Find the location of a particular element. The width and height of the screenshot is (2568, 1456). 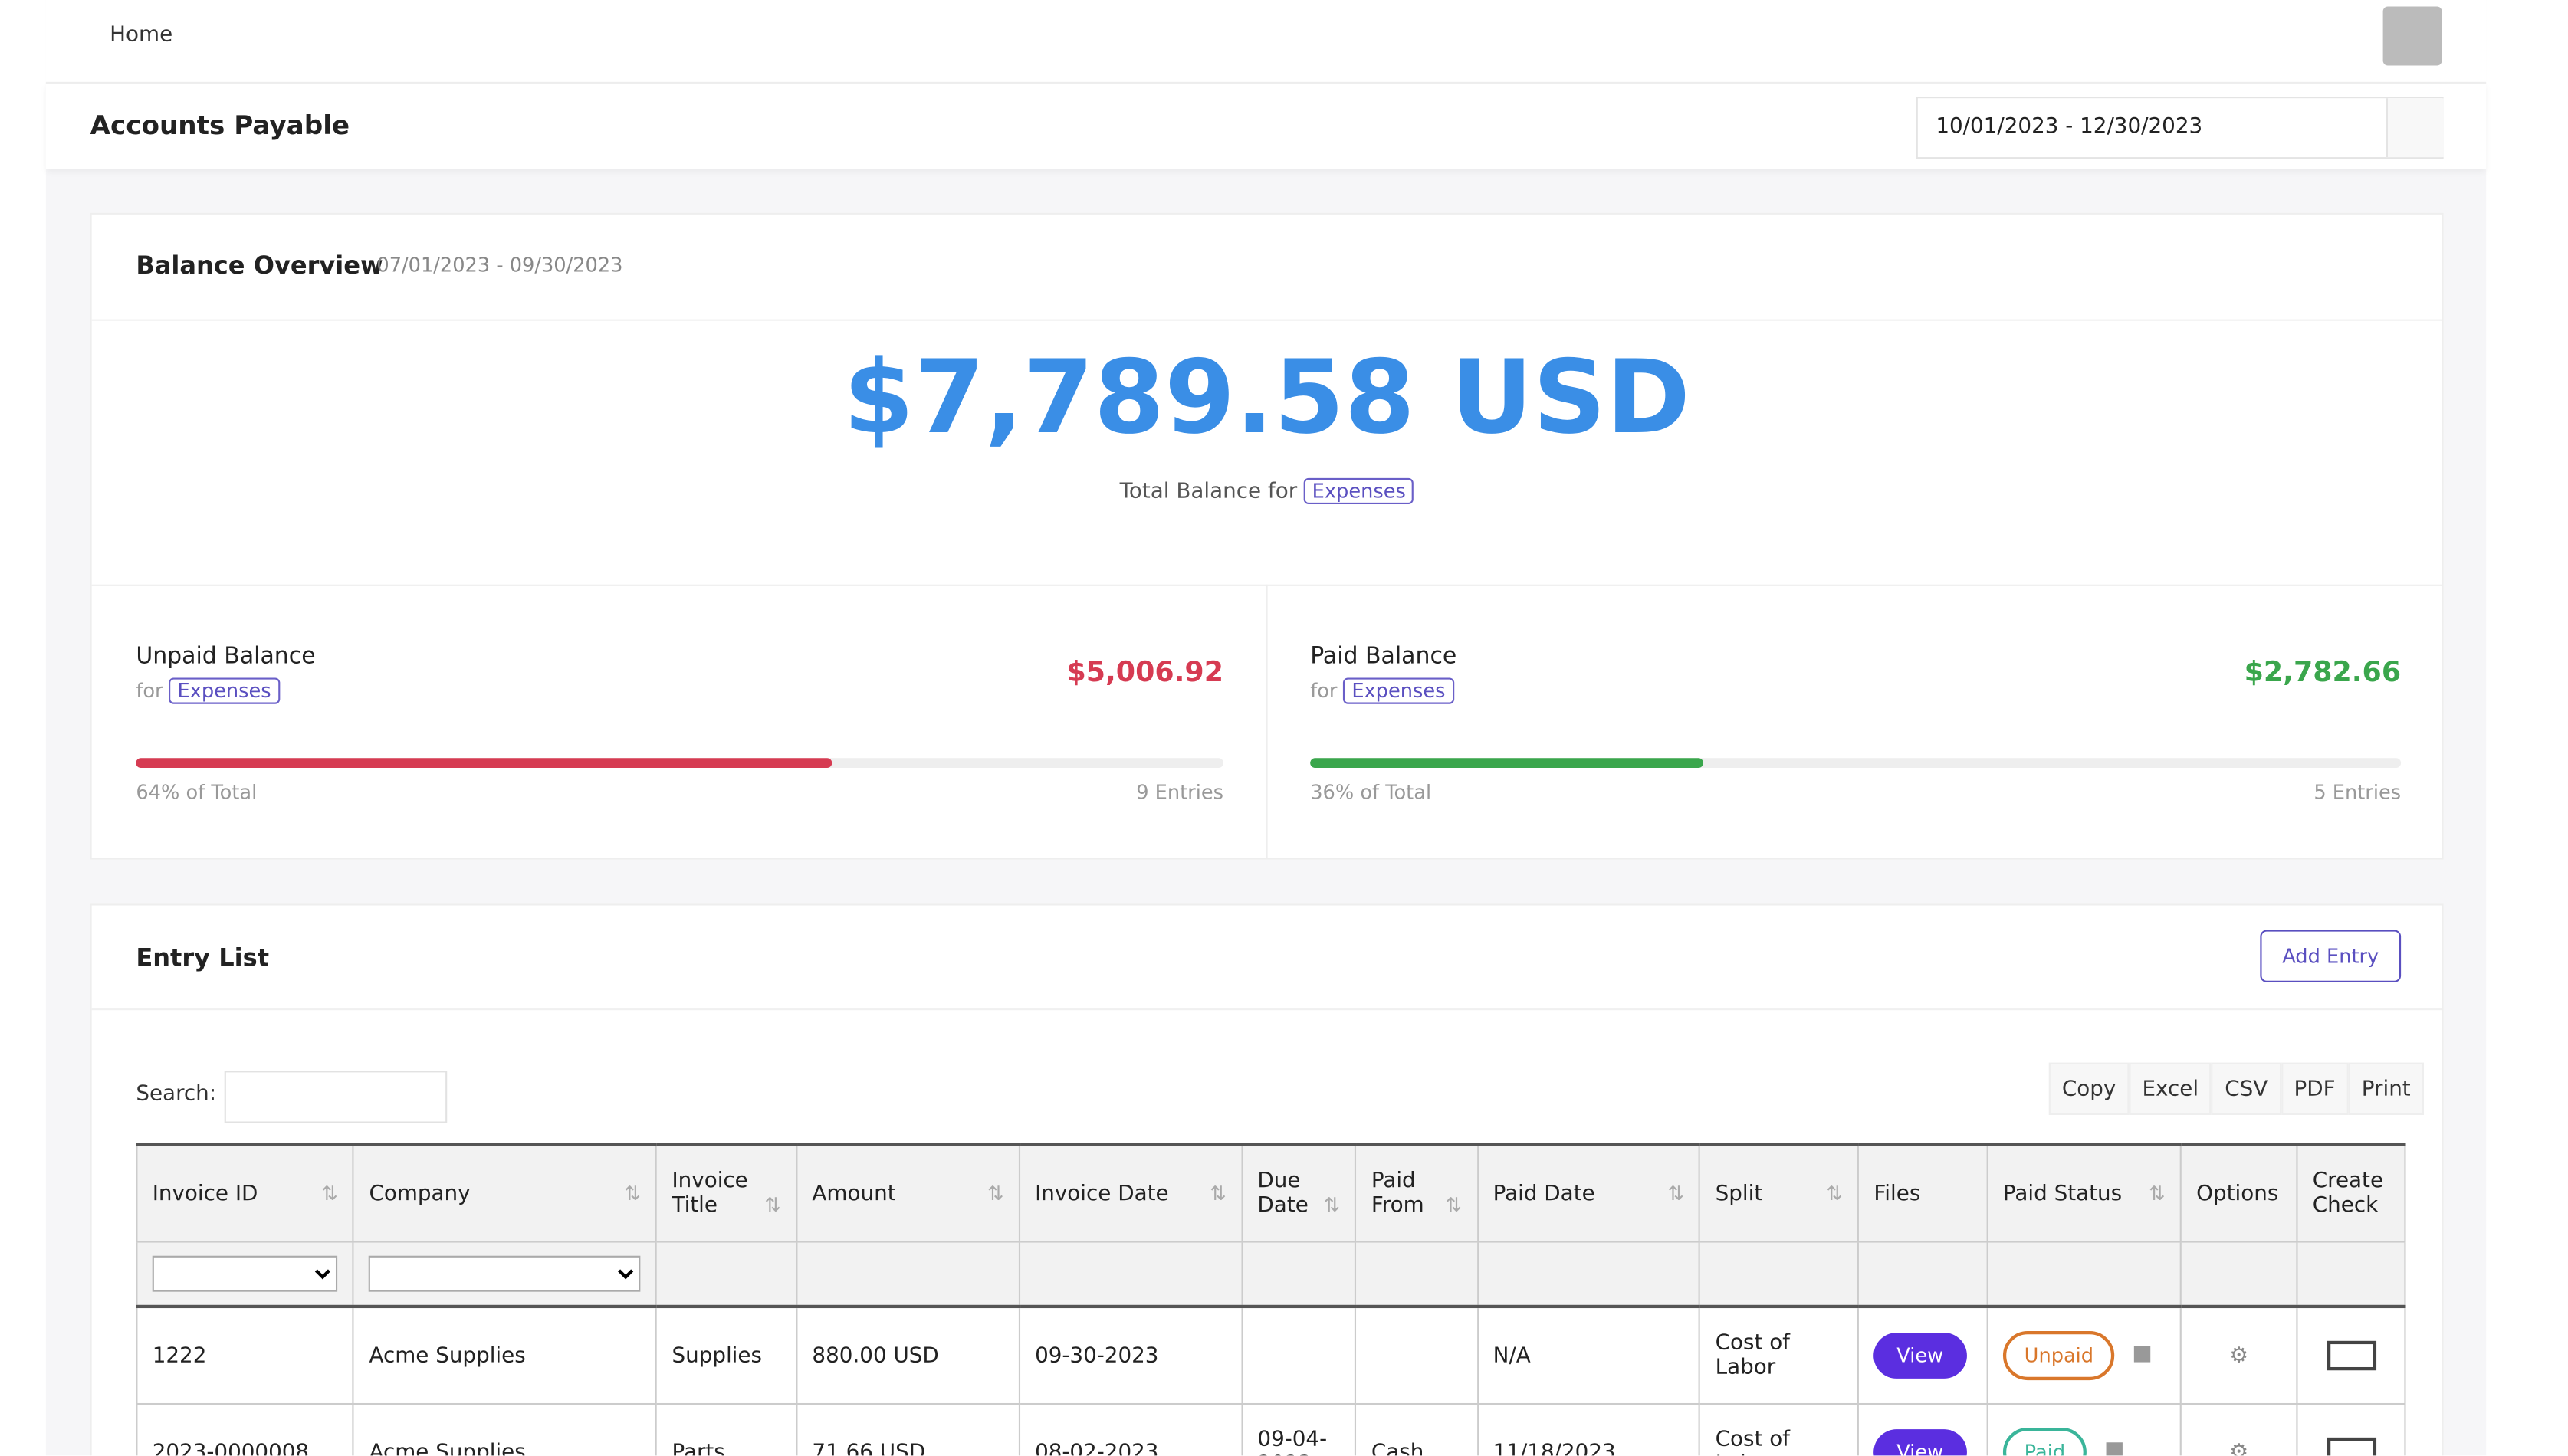

export-button: Excel is located at coordinates (2171, 1088).